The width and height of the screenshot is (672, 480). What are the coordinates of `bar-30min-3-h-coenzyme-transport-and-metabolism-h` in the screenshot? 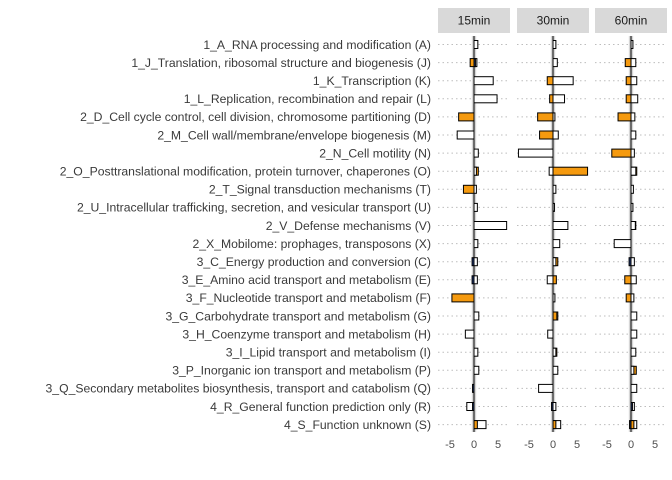 It's located at (550, 334).